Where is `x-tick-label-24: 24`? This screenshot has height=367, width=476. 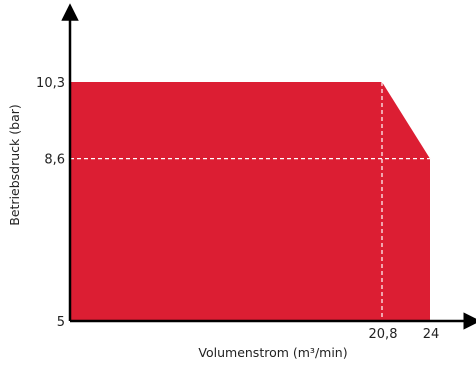 x-tick-label-24: 24 is located at coordinates (431, 334).